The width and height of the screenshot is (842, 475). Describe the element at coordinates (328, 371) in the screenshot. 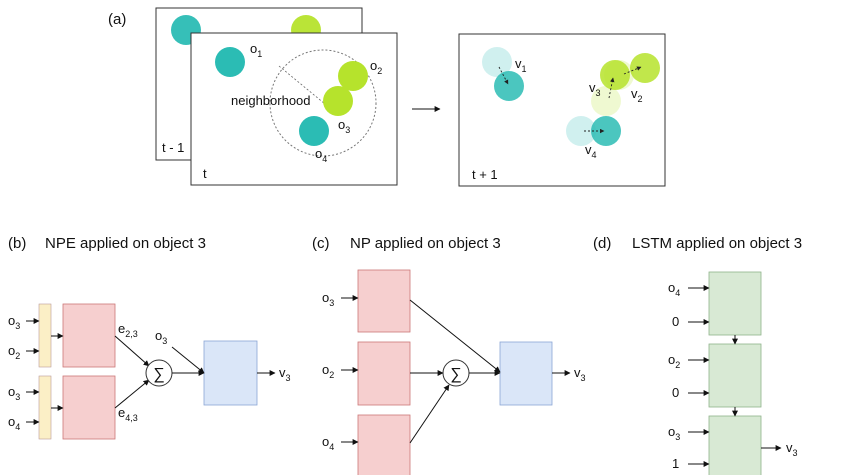

I see `input-c-2: o2` at that location.